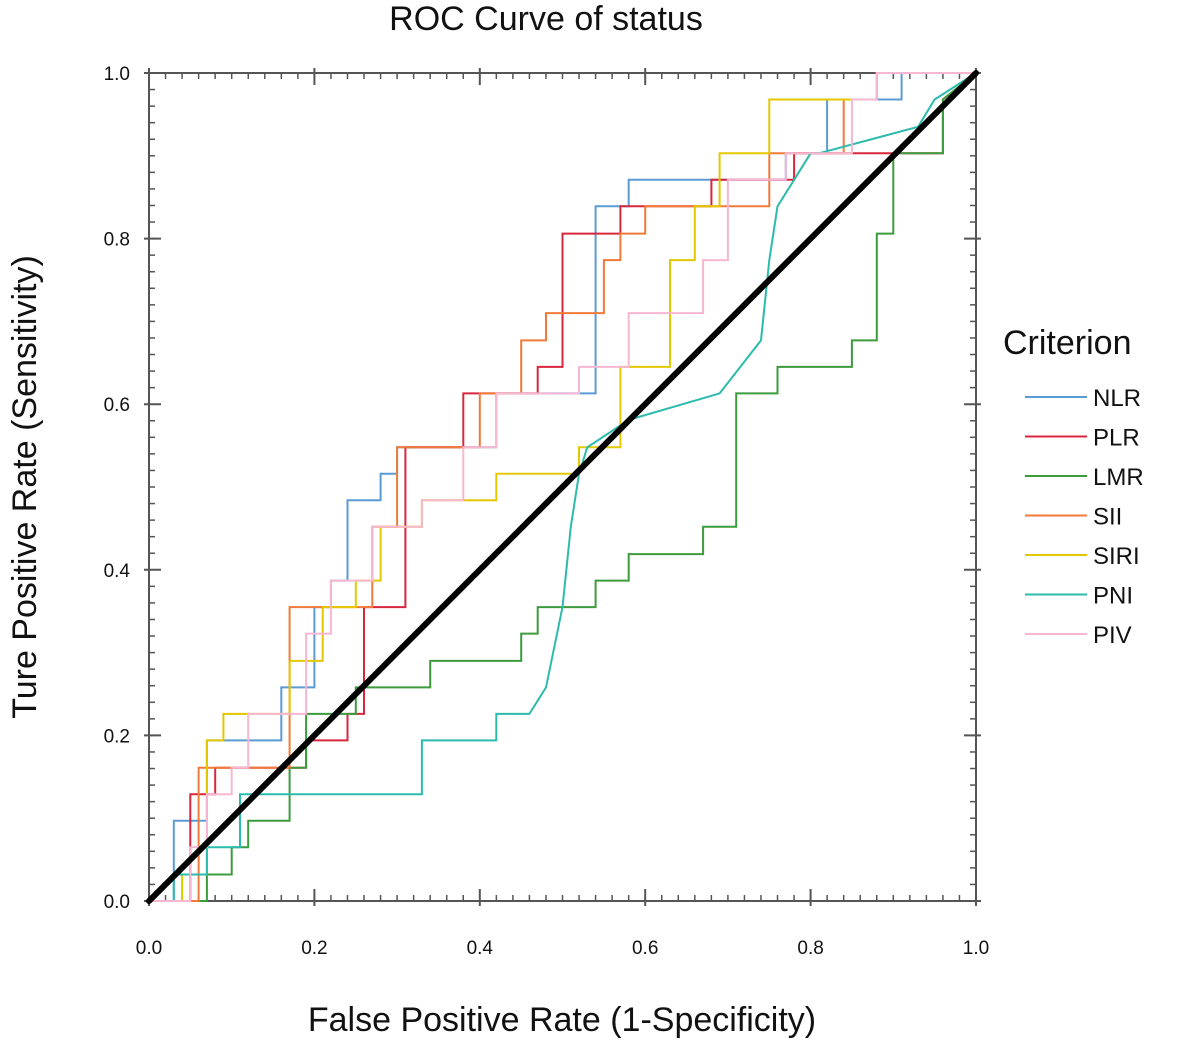 Image resolution: width=1181 pixels, height=1043 pixels. What do you see at coordinates (480, 948) in the screenshot?
I see `x-tick-label: 0.4` at bounding box center [480, 948].